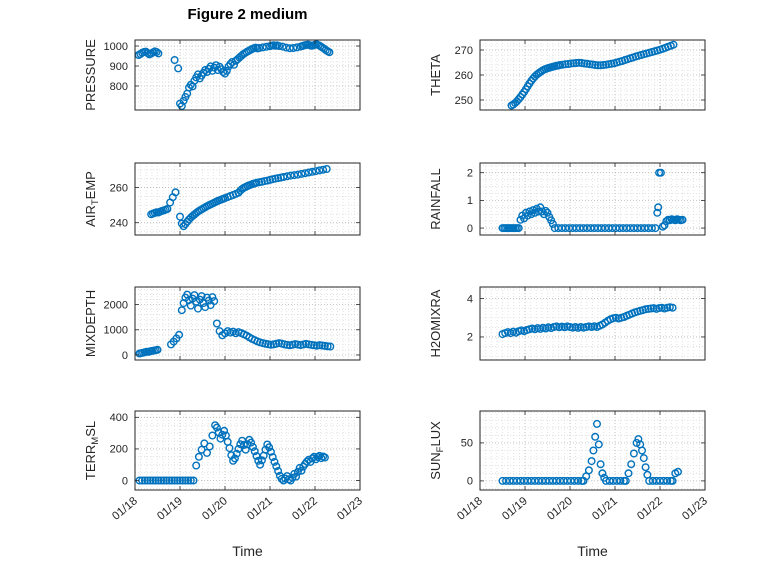 This screenshot has width=778, height=583. Describe the element at coordinates (464, 101) in the screenshot. I see `y-tick-label: 250` at that location.